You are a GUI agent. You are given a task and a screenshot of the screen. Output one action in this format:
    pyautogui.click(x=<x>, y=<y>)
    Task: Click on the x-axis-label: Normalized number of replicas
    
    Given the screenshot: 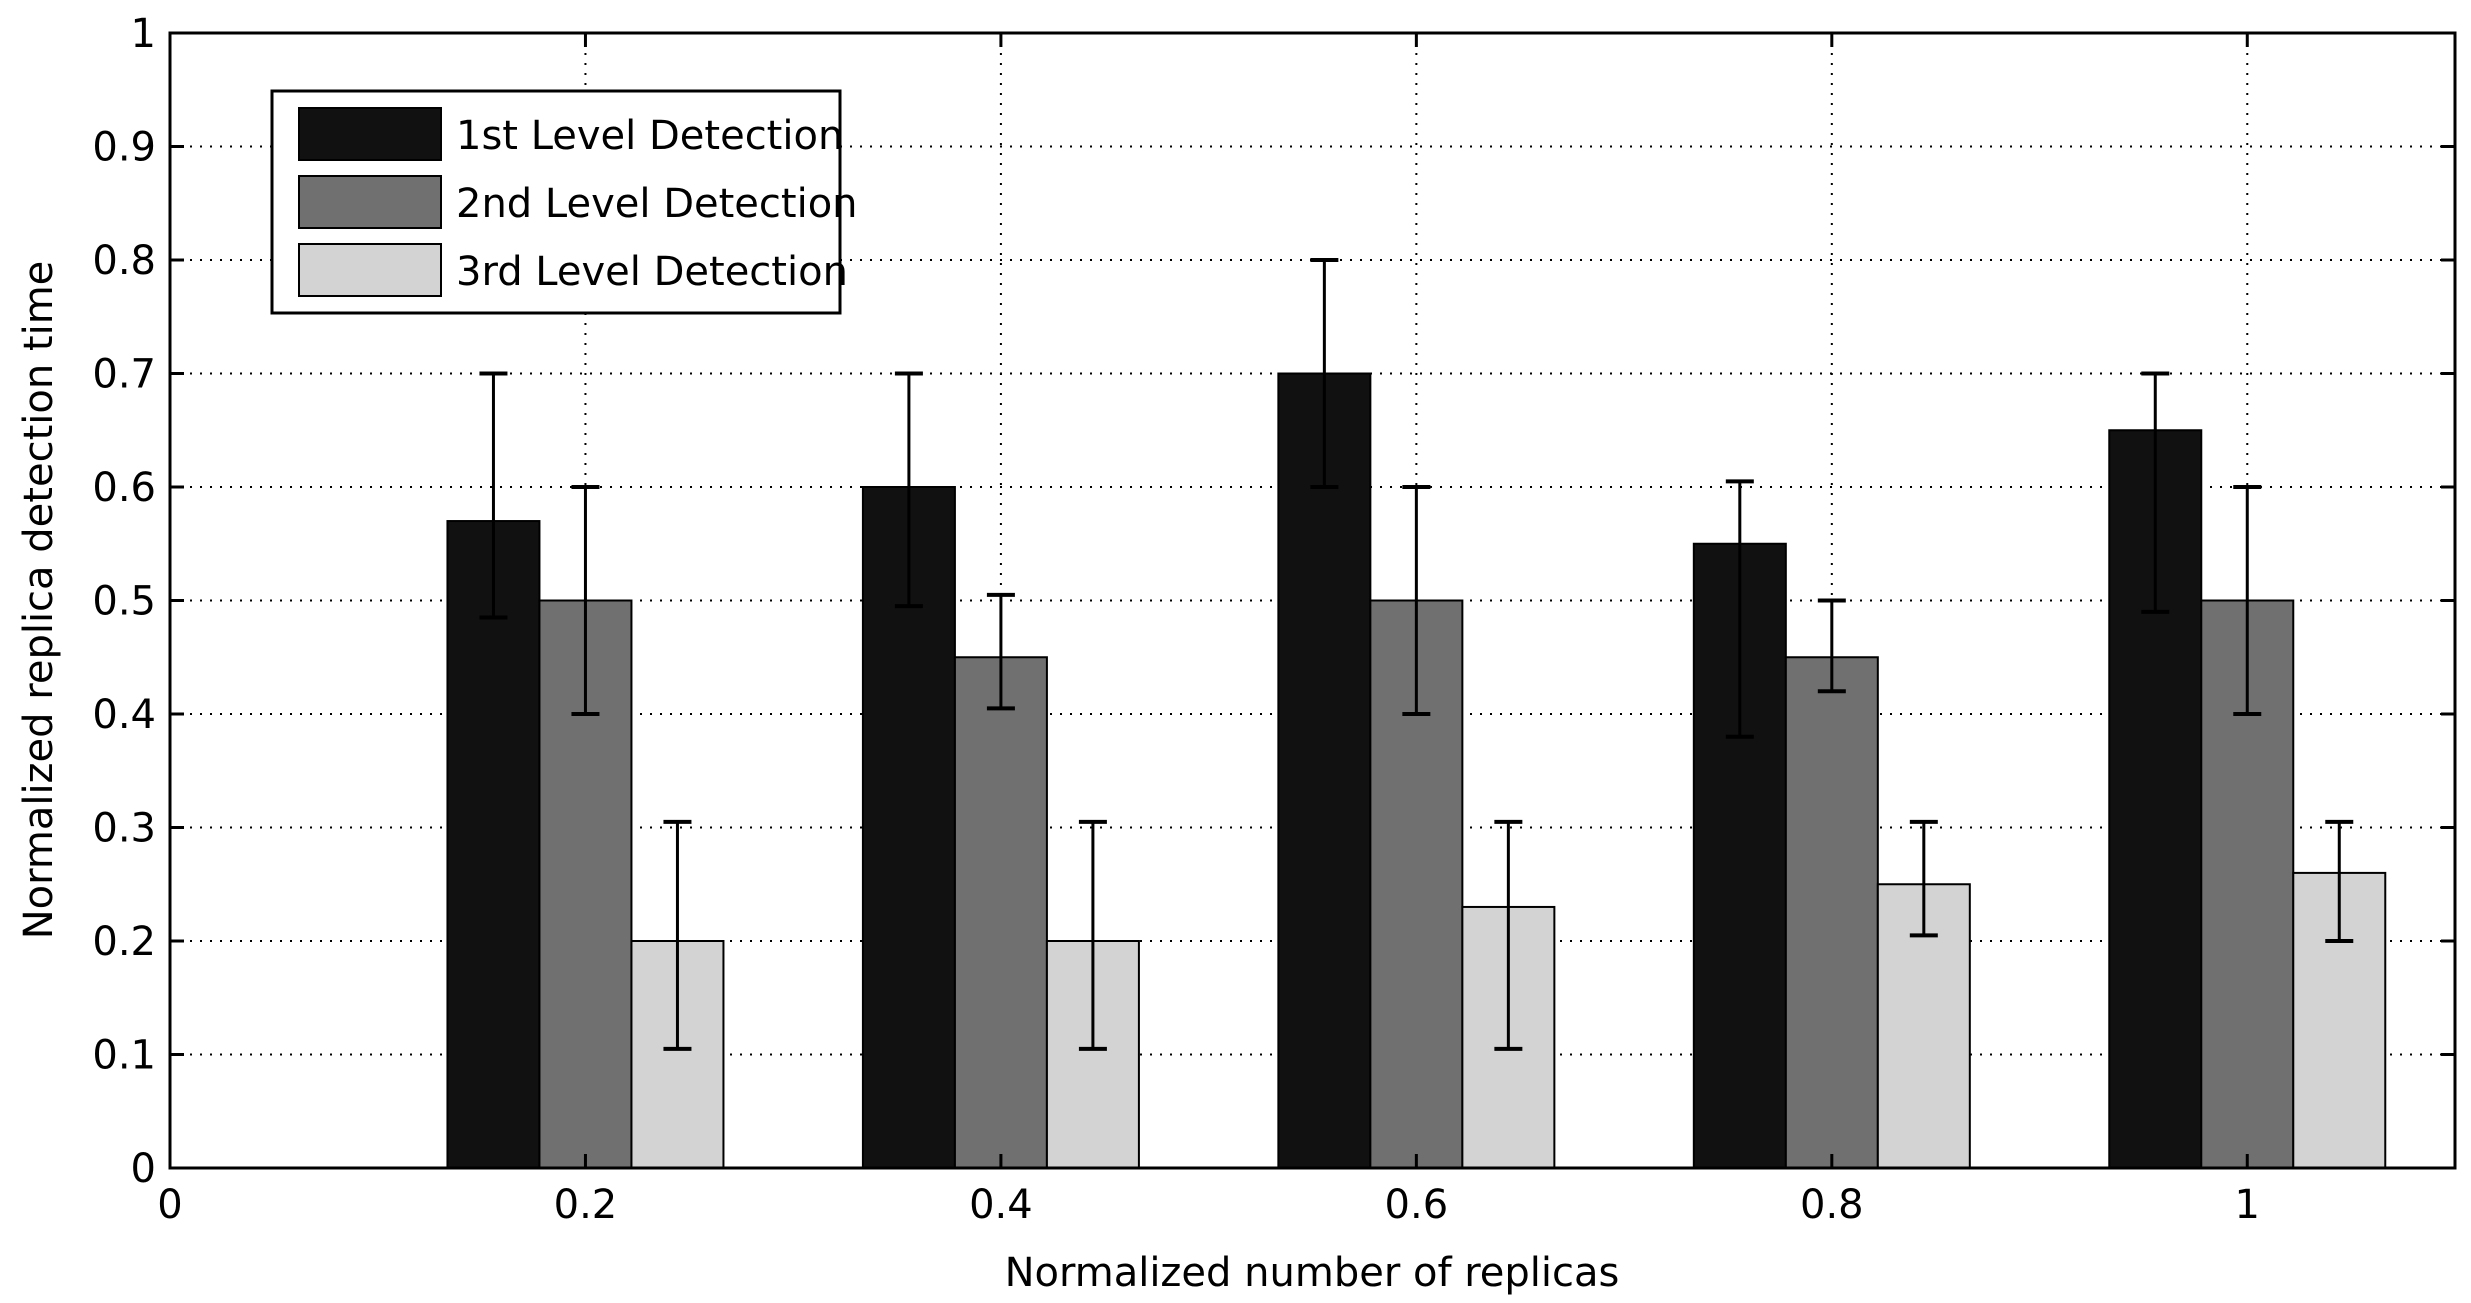 What is the action you would take?
    pyautogui.click(x=1312, y=1273)
    